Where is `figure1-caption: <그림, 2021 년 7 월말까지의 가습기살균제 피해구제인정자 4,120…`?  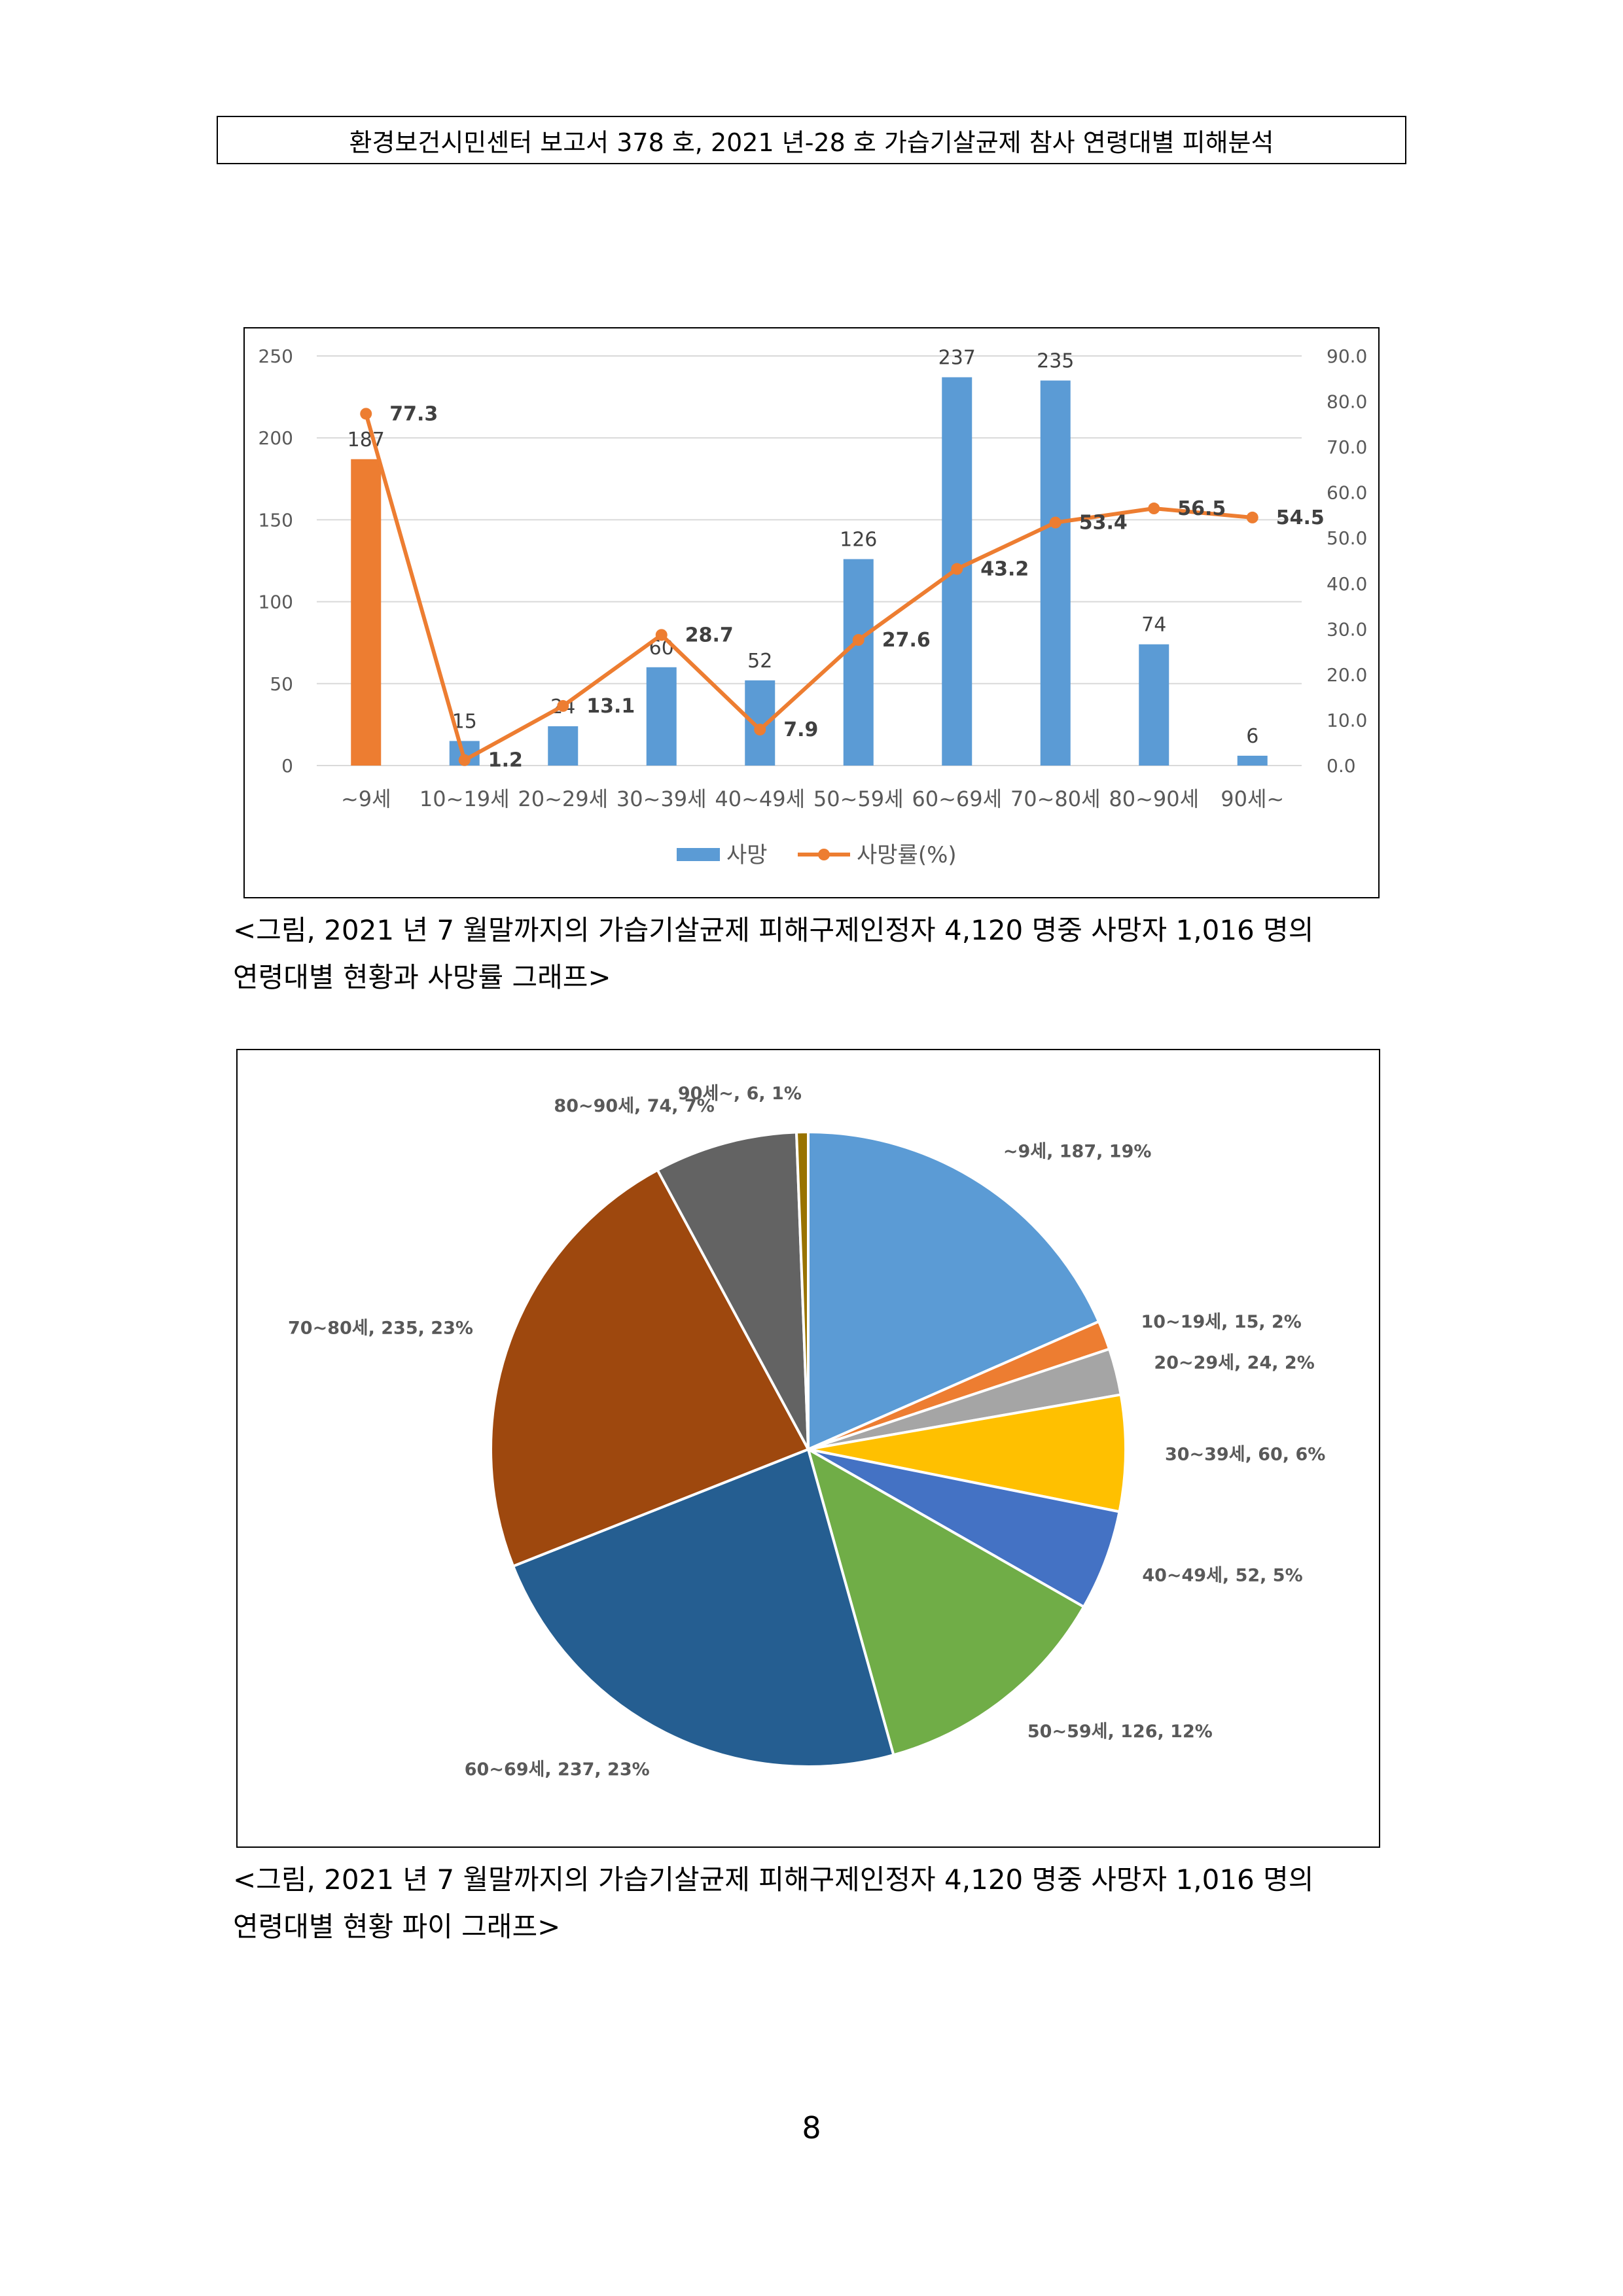
figure1-caption: <그림, 2021 년 7 월말까지의 가습기살균제 피해구제인정자 4,120… is located at coordinates (822, 954).